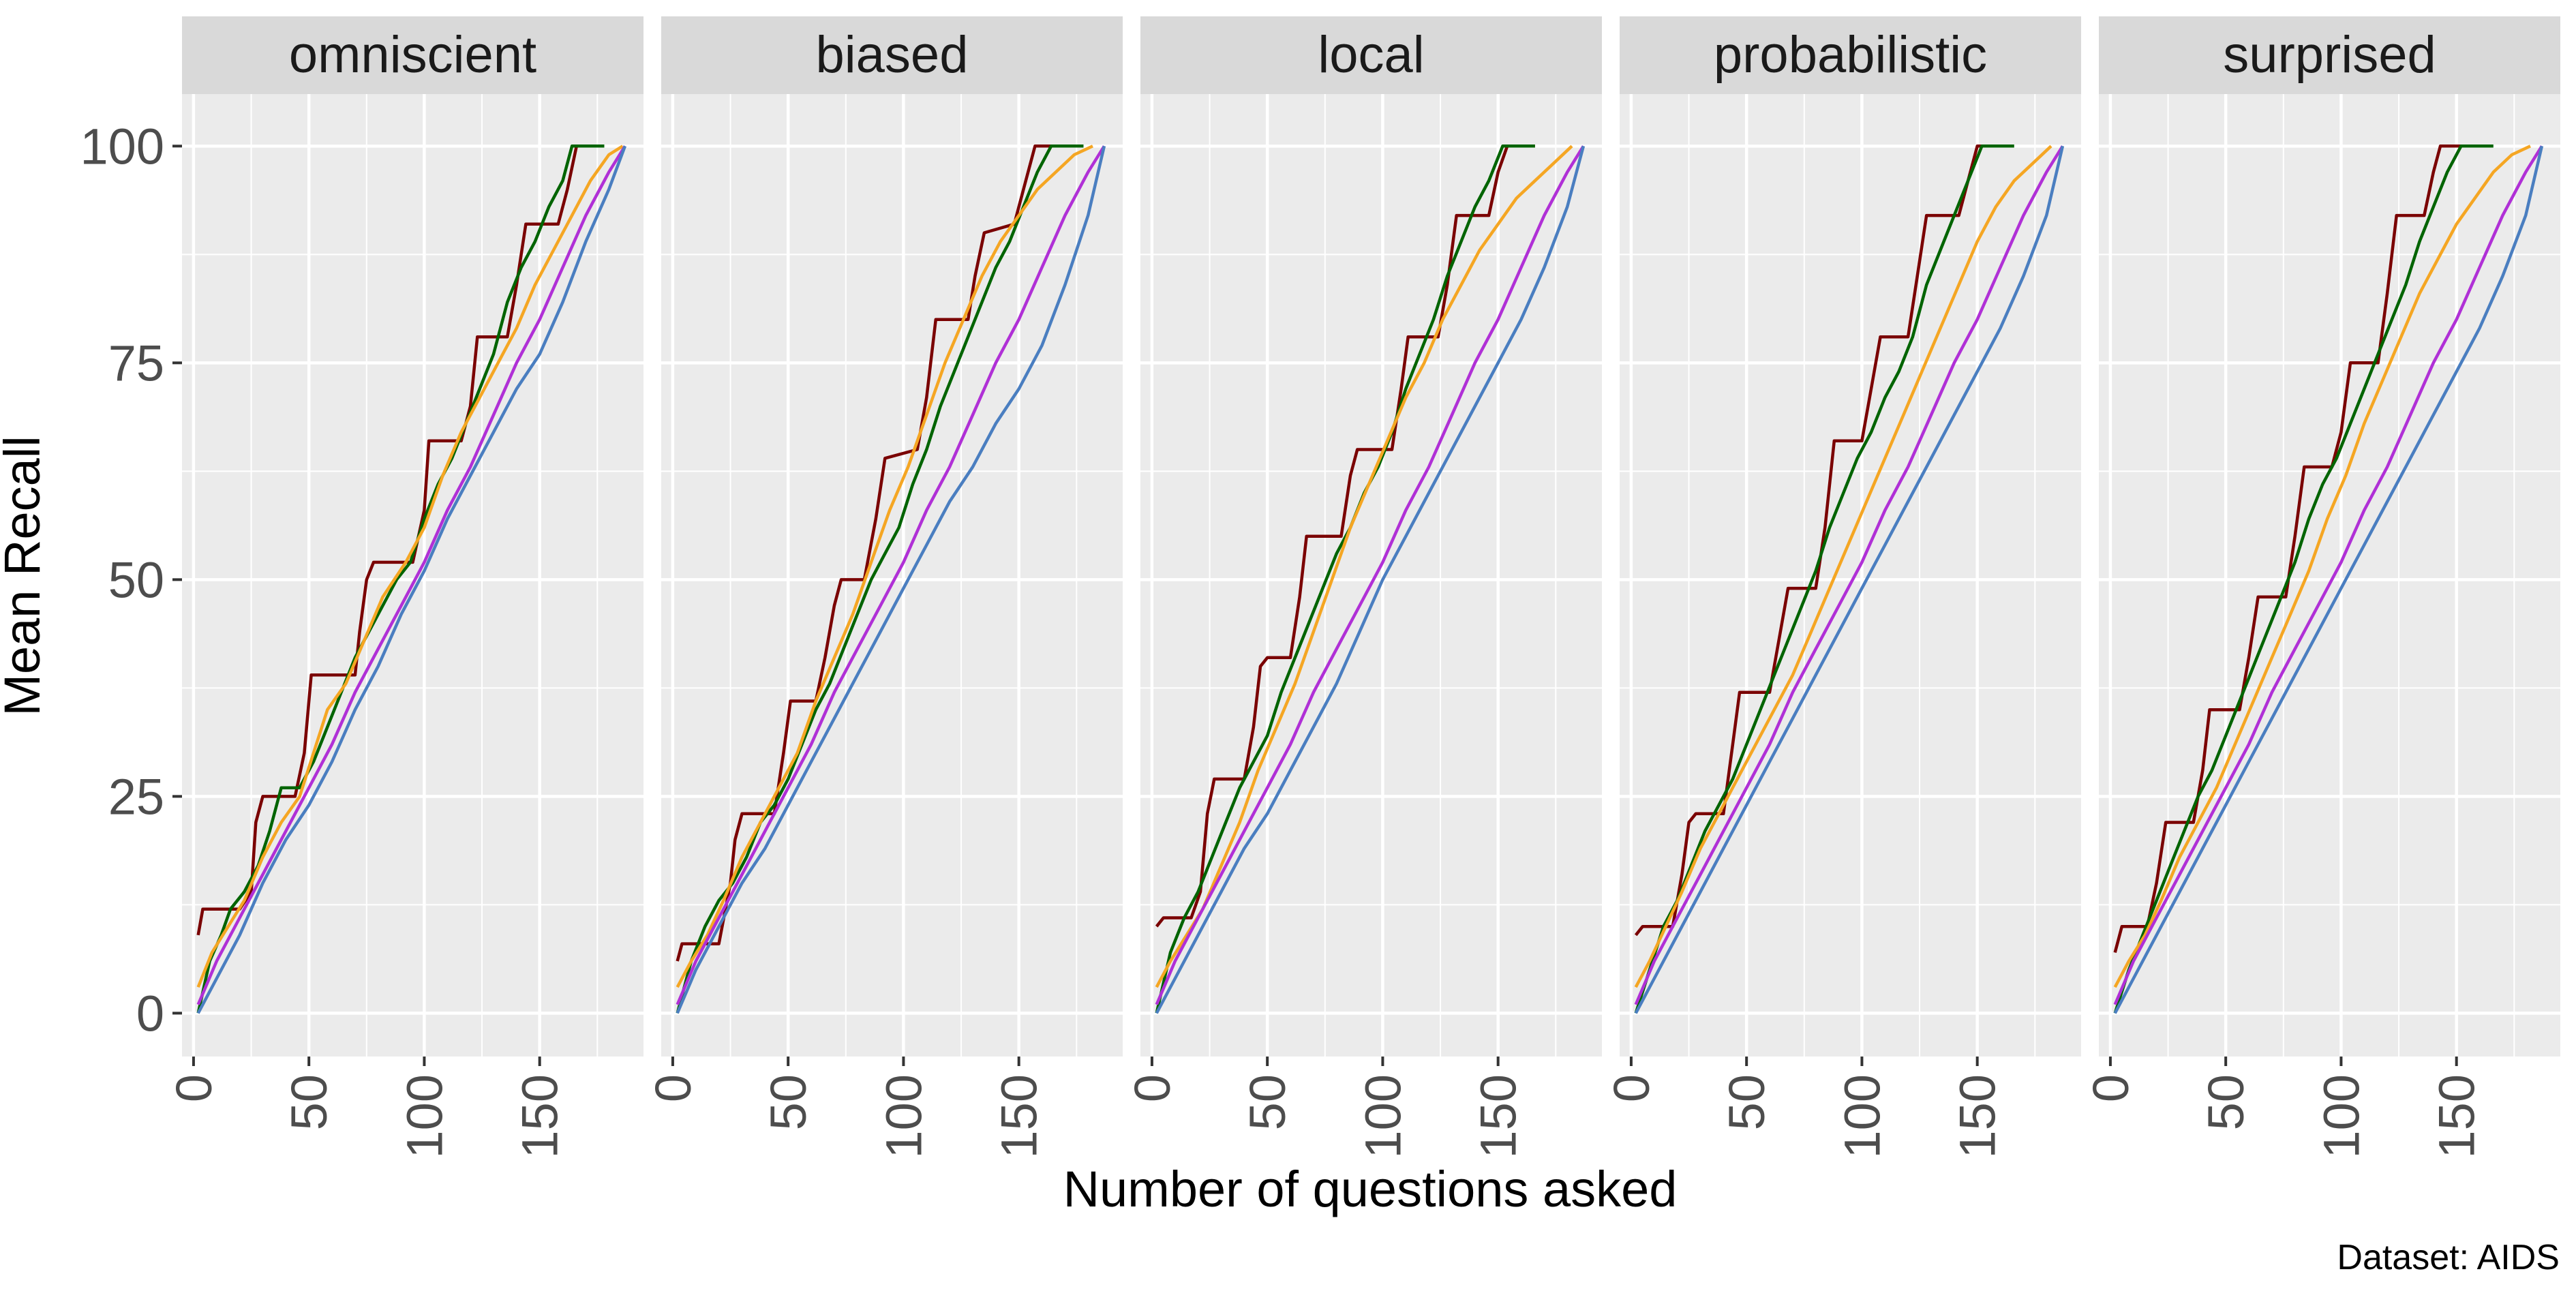  I want to click on facet-strip-label: probabilistic, so click(1850, 55).